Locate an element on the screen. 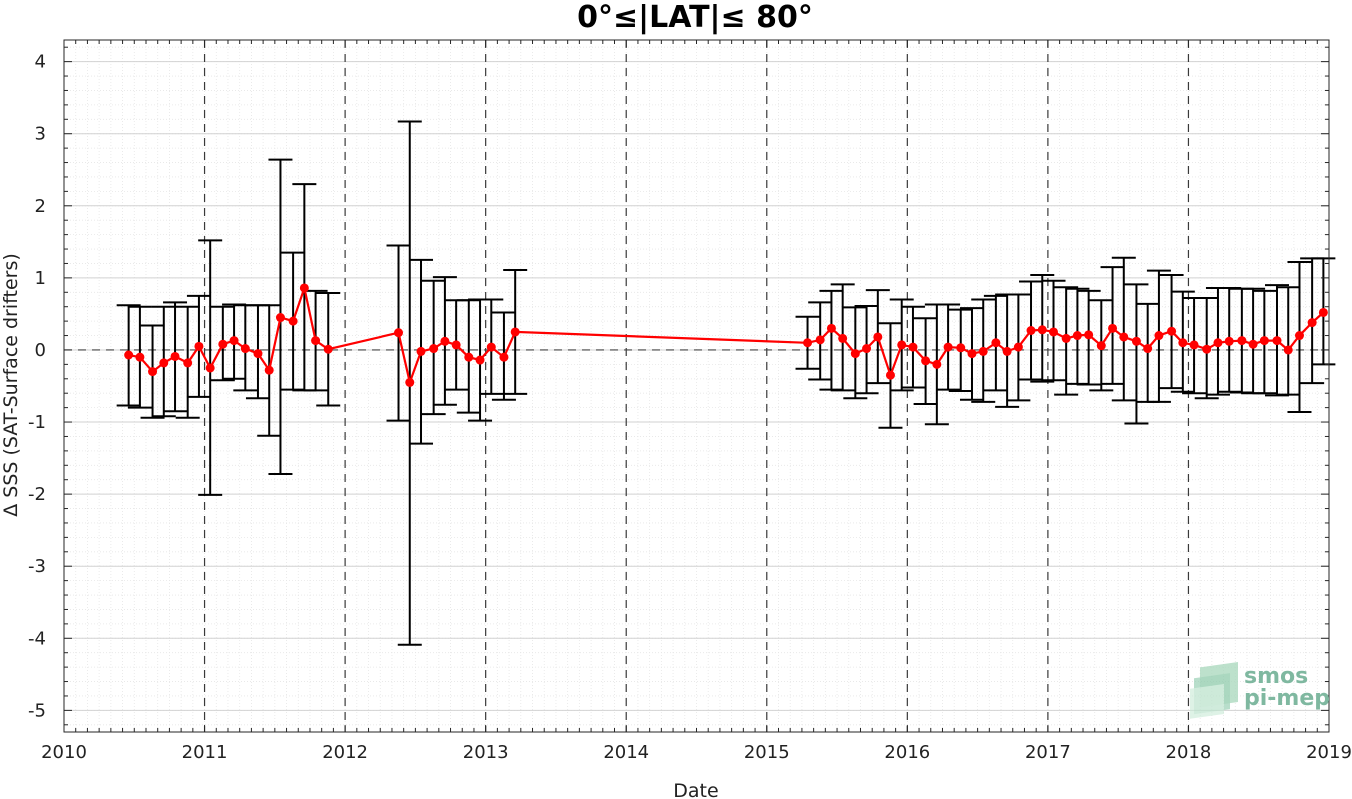 The image size is (1352, 799). x-tick-label: 2012 is located at coordinates (345, 752).